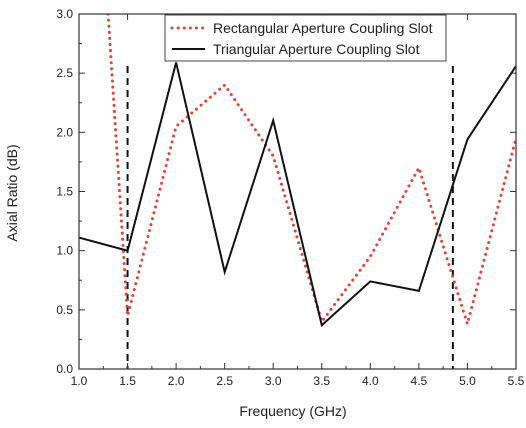 This screenshot has height=428, width=526. I want to click on y-tick-label: 0.0, so click(64, 369).